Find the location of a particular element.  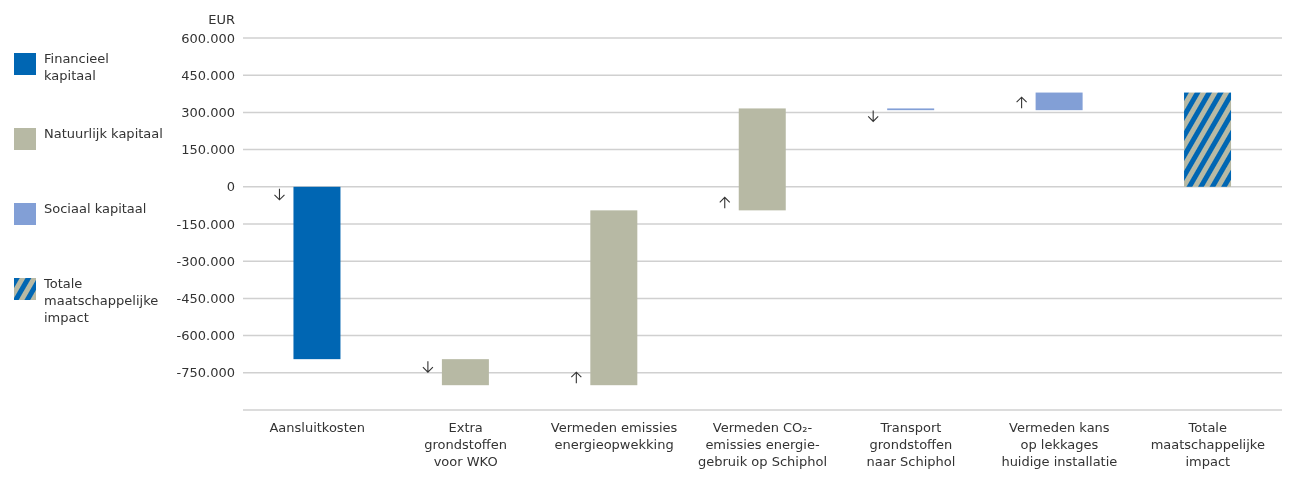

x-tick-label: Vermeden emissies energieopwekking is located at coordinates (614, 436).